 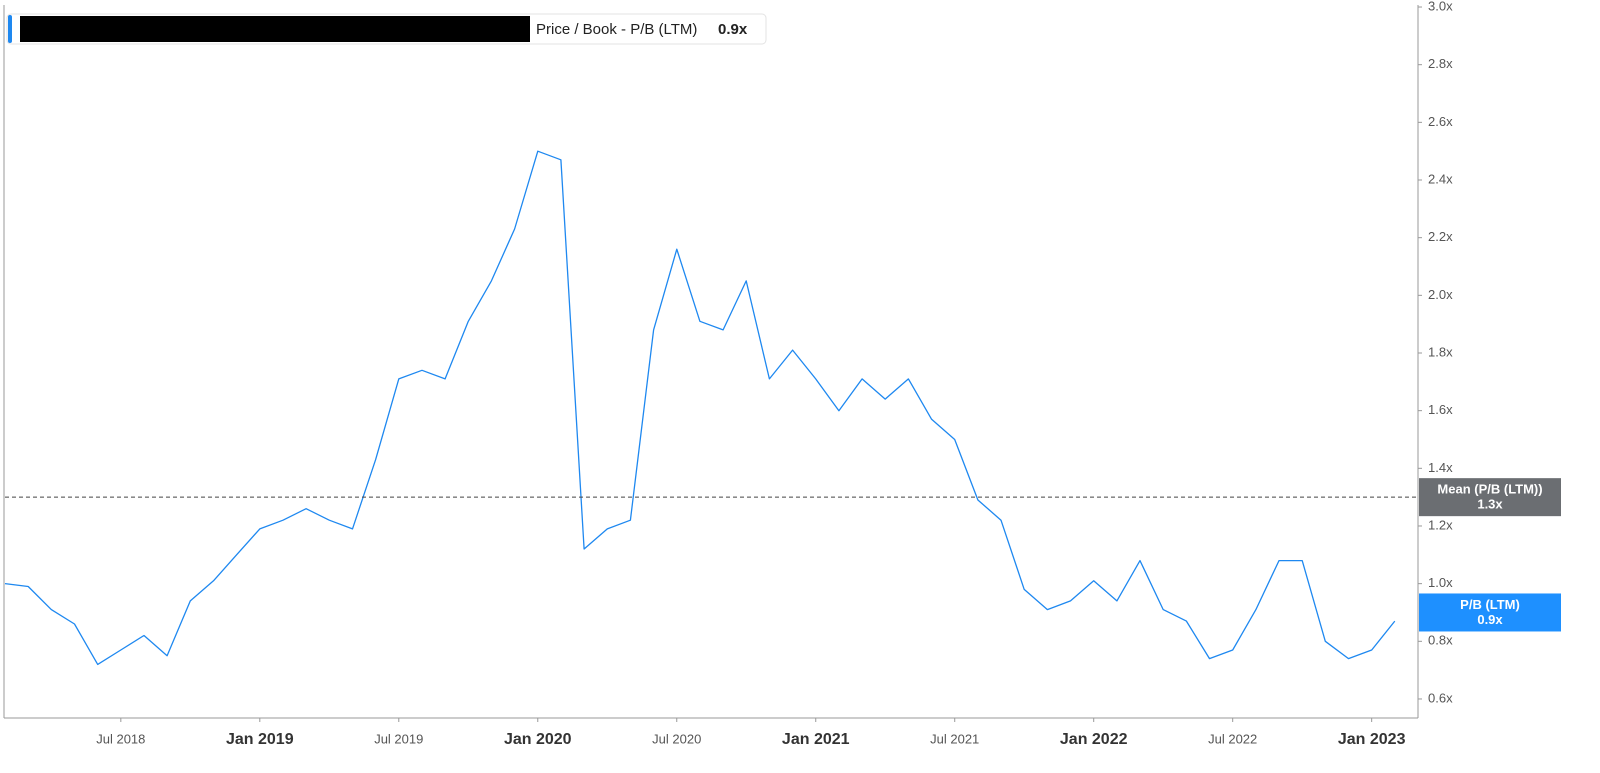 I want to click on y-tick-label: 2.8x, so click(x=1440, y=63).